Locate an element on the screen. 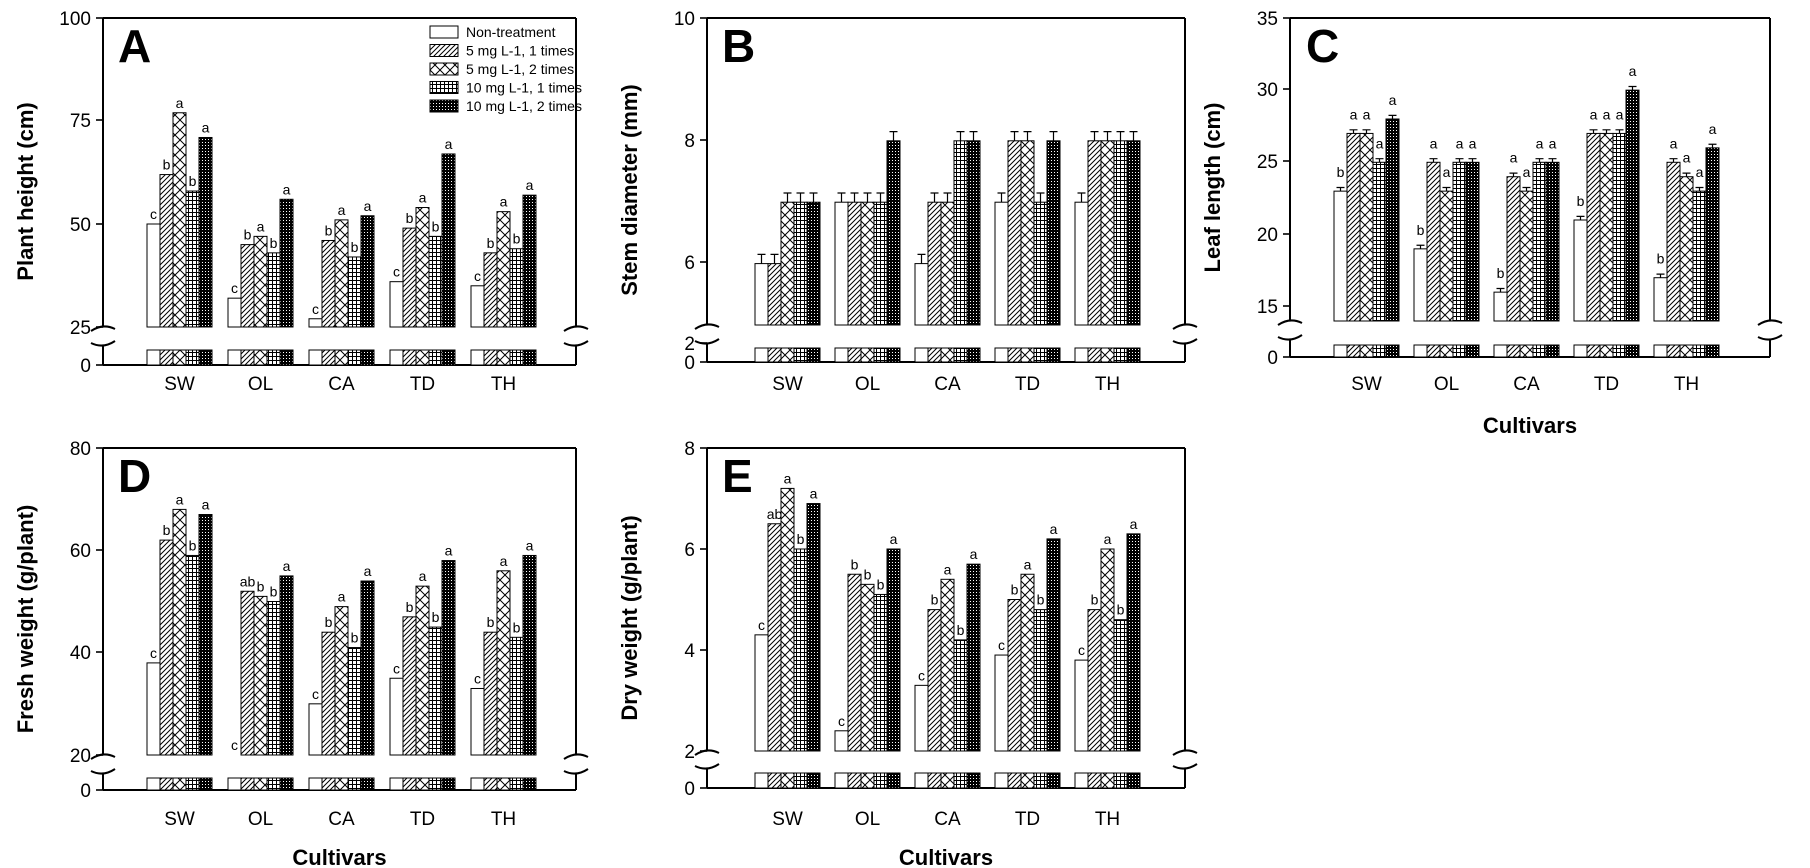 This screenshot has width=1810, height=868. panel-label: C is located at coordinates (1322, 46).